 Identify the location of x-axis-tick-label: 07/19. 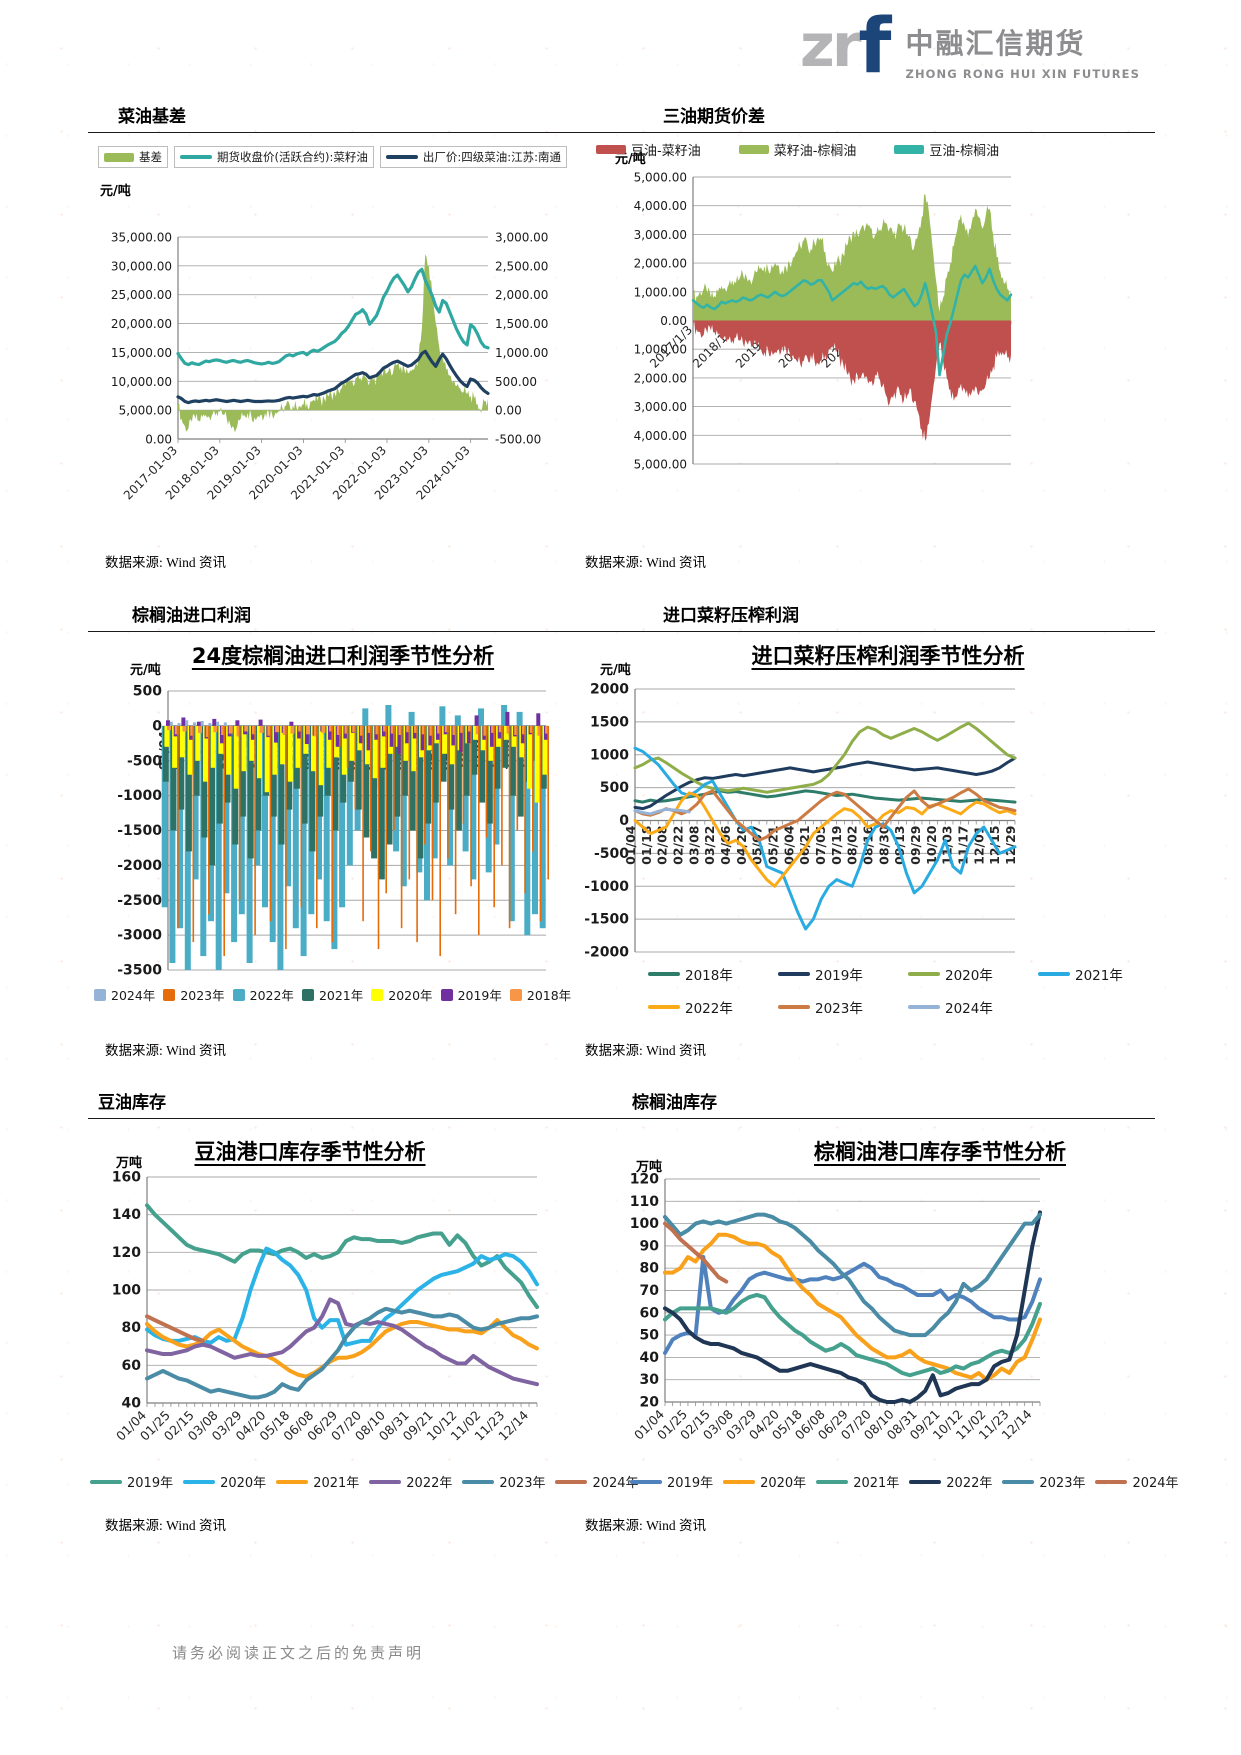
(836, 845).